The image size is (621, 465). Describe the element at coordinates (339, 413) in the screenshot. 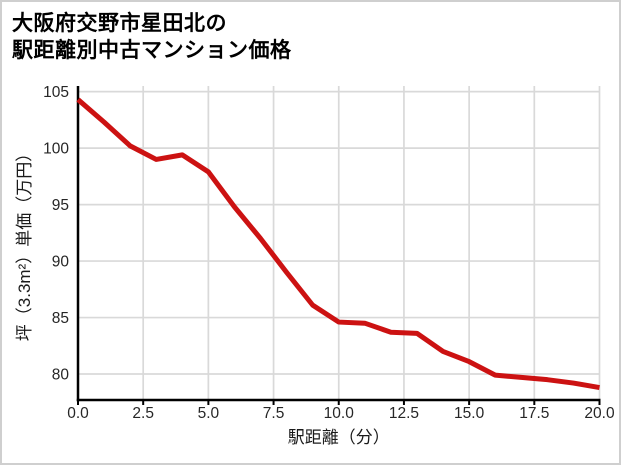

I see `x-tick-label: 10.0` at that location.